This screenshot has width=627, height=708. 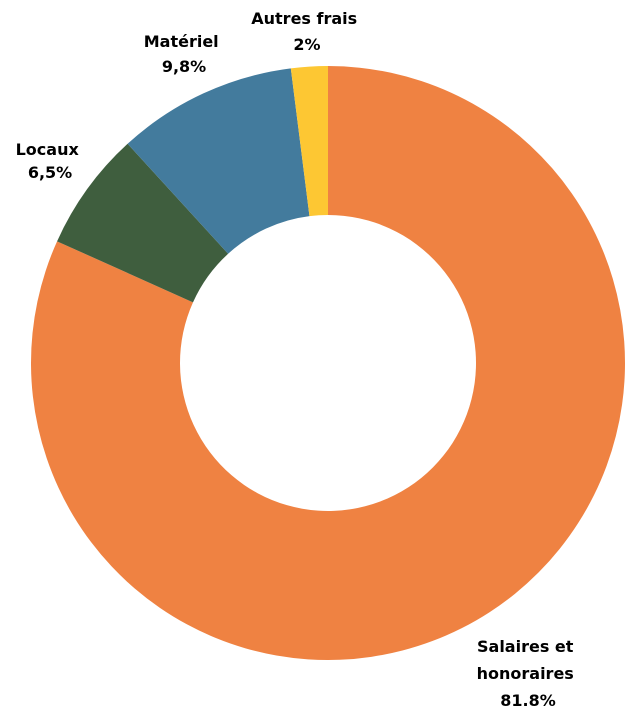 What do you see at coordinates (184, 54) in the screenshot?
I see `label-materiel: Matériel 9,8%` at bounding box center [184, 54].